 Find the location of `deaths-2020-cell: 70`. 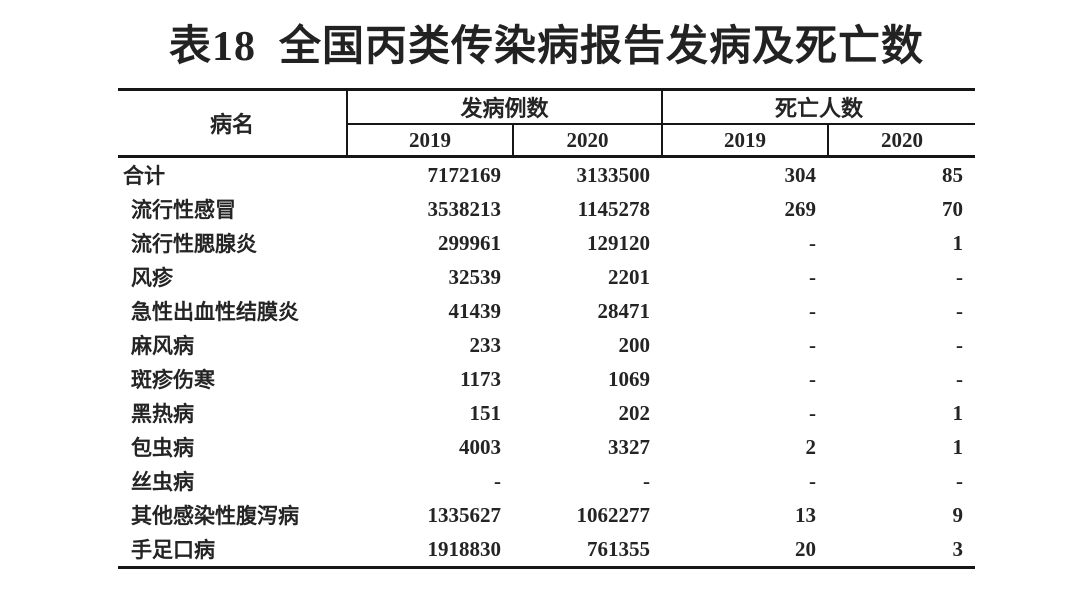

deaths-2020-cell: 70 is located at coordinates (953, 208).